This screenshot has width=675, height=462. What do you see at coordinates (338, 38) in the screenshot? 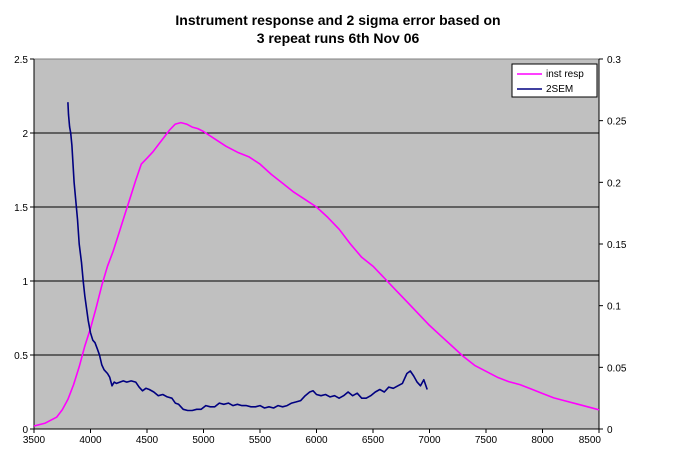
I see `chart-title-line-2: 3 repeat runs 6th Nov 06` at bounding box center [338, 38].